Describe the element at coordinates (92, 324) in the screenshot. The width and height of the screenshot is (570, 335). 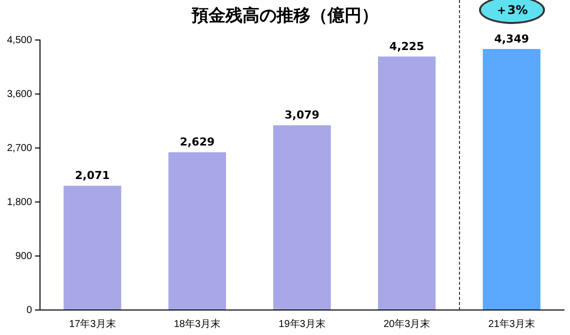
I see `x-tick-label: 17年3月末` at that location.